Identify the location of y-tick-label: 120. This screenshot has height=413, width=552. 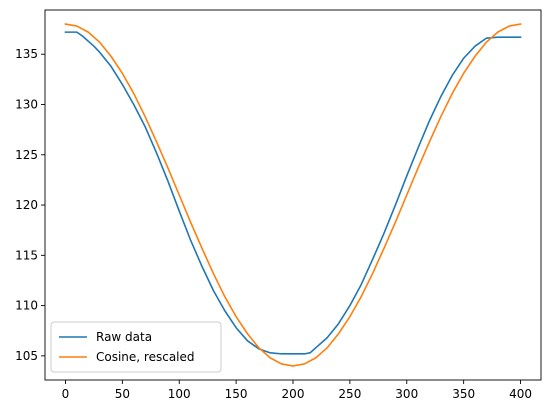
(26, 205).